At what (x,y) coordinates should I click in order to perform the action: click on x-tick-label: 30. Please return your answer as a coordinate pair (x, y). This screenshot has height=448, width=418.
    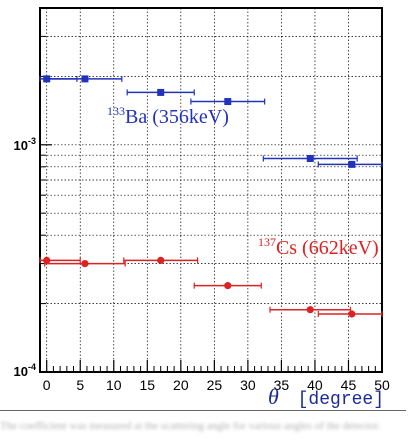
    Looking at the image, I should click on (248, 385).